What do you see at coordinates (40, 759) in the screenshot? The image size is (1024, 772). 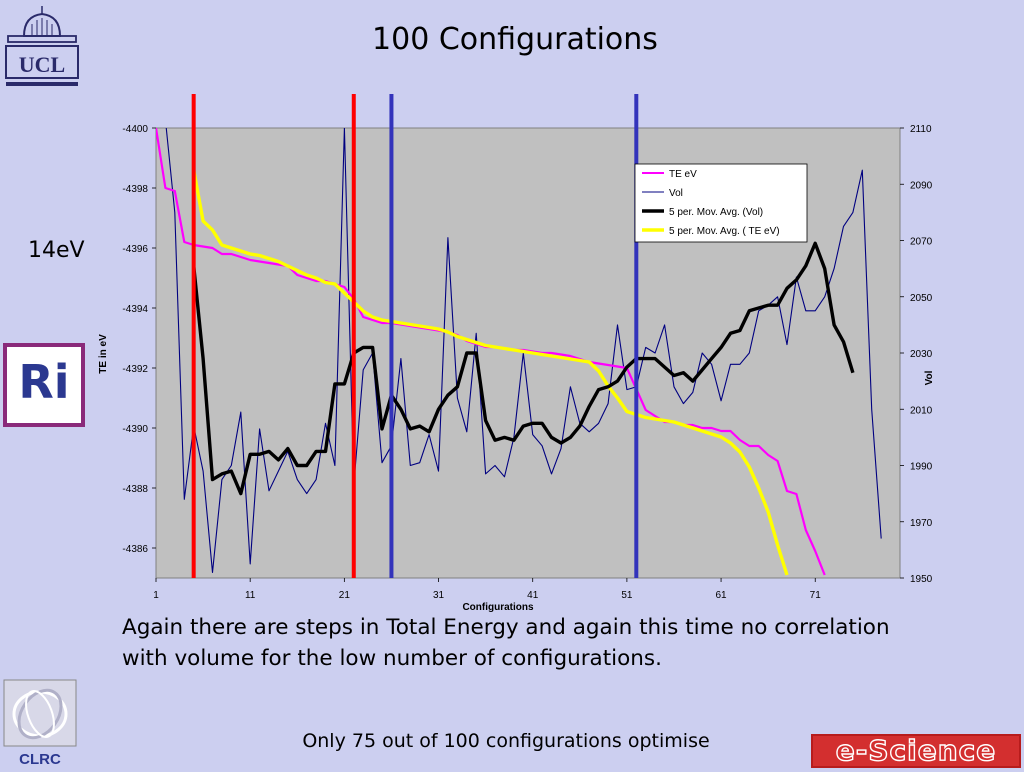 I see `clrc-logo-text: CLRC` at bounding box center [40, 759].